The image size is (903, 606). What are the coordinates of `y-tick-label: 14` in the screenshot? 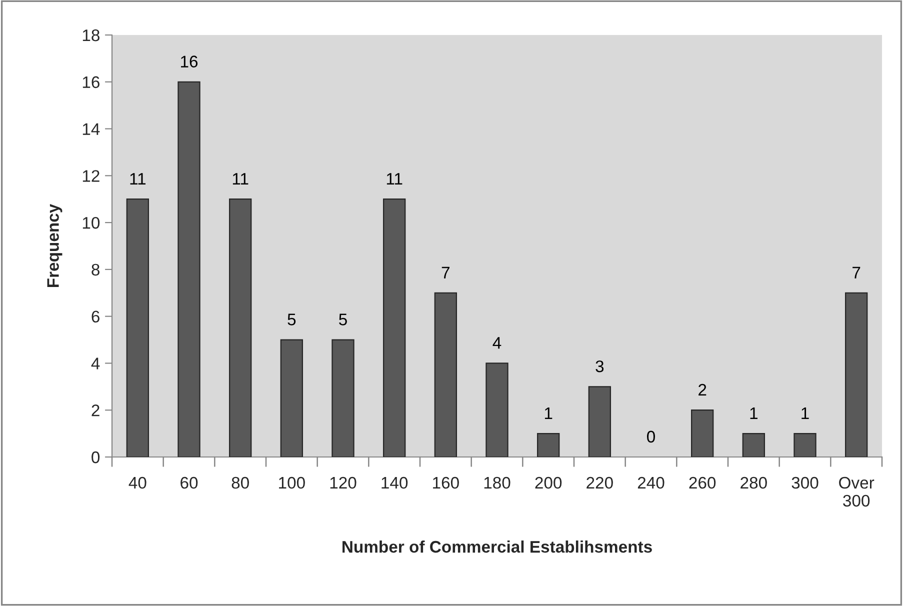 It's located at (91, 129).